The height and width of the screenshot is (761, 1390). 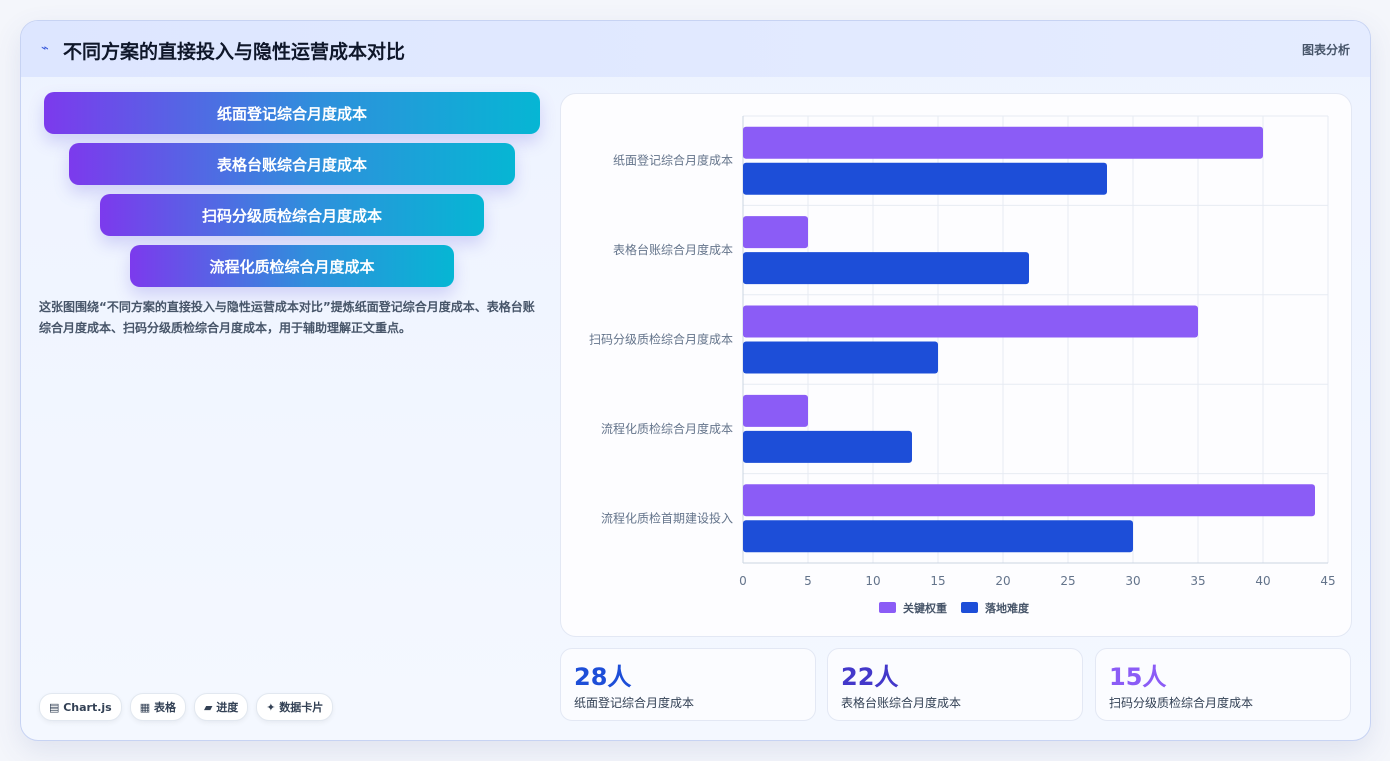 What do you see at coordinates (937, 581) in the screenshot?
I see `x-tick-label: 15` at bounding box center [937, 581].